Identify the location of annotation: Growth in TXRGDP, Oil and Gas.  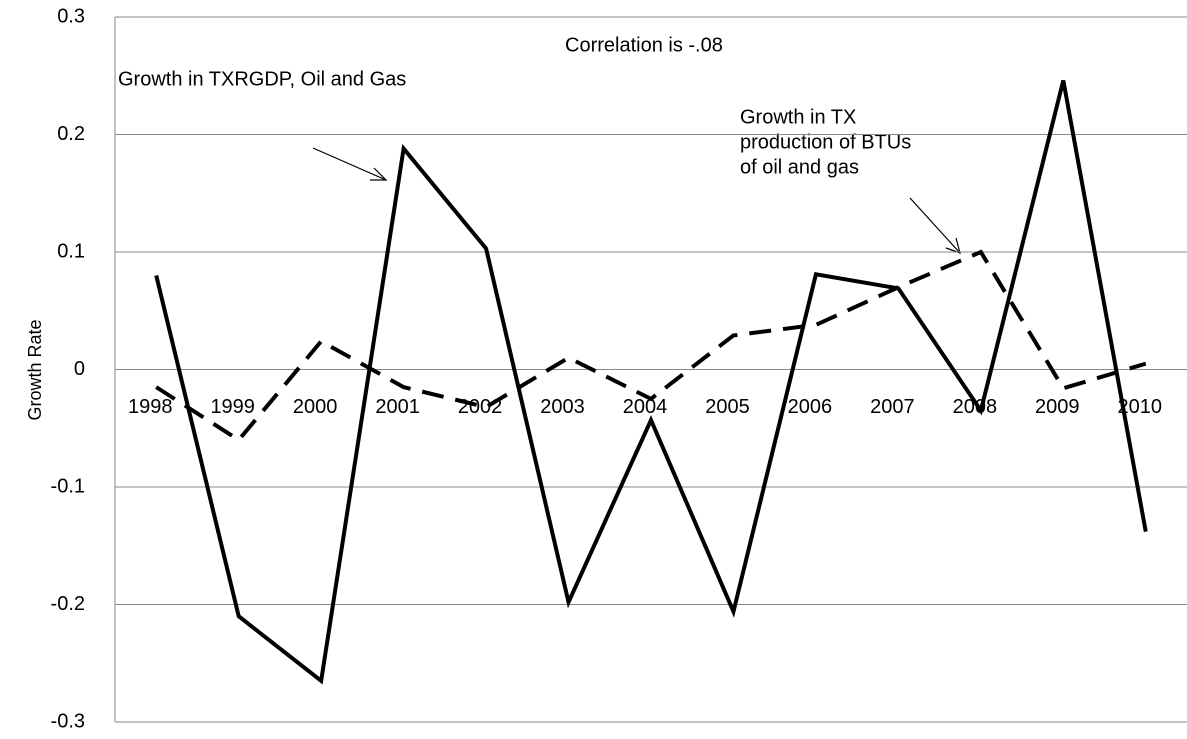
(262, 79).